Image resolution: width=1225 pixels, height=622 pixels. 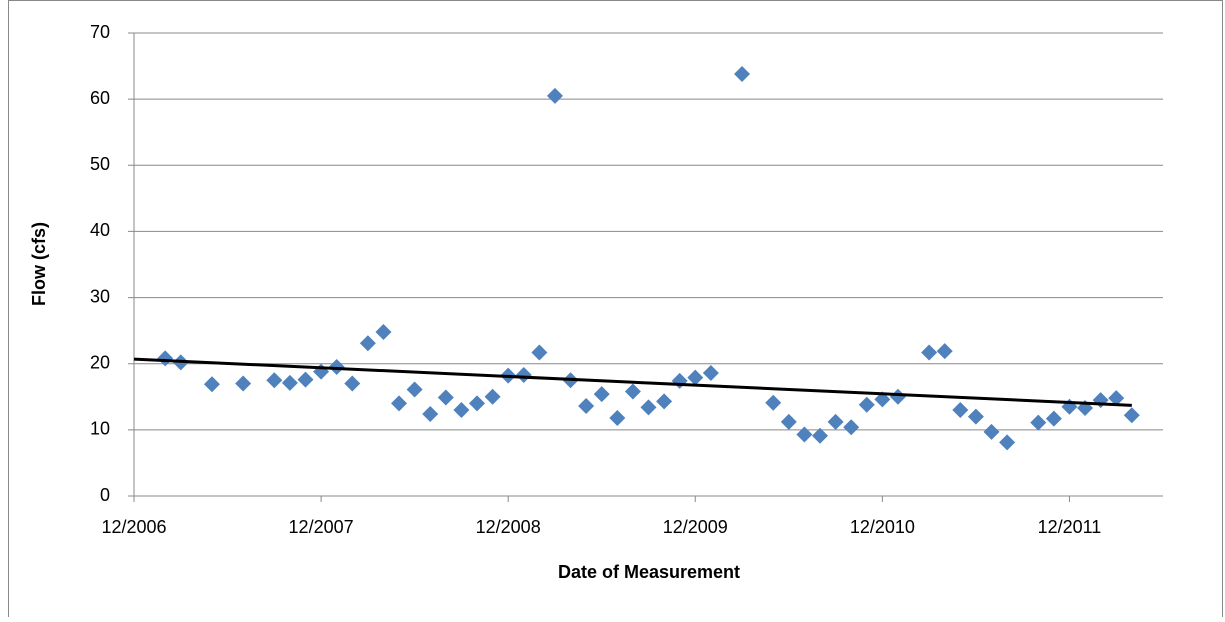 I want to click on x-tick-label: 12/2006, so click(x=133, y=527).